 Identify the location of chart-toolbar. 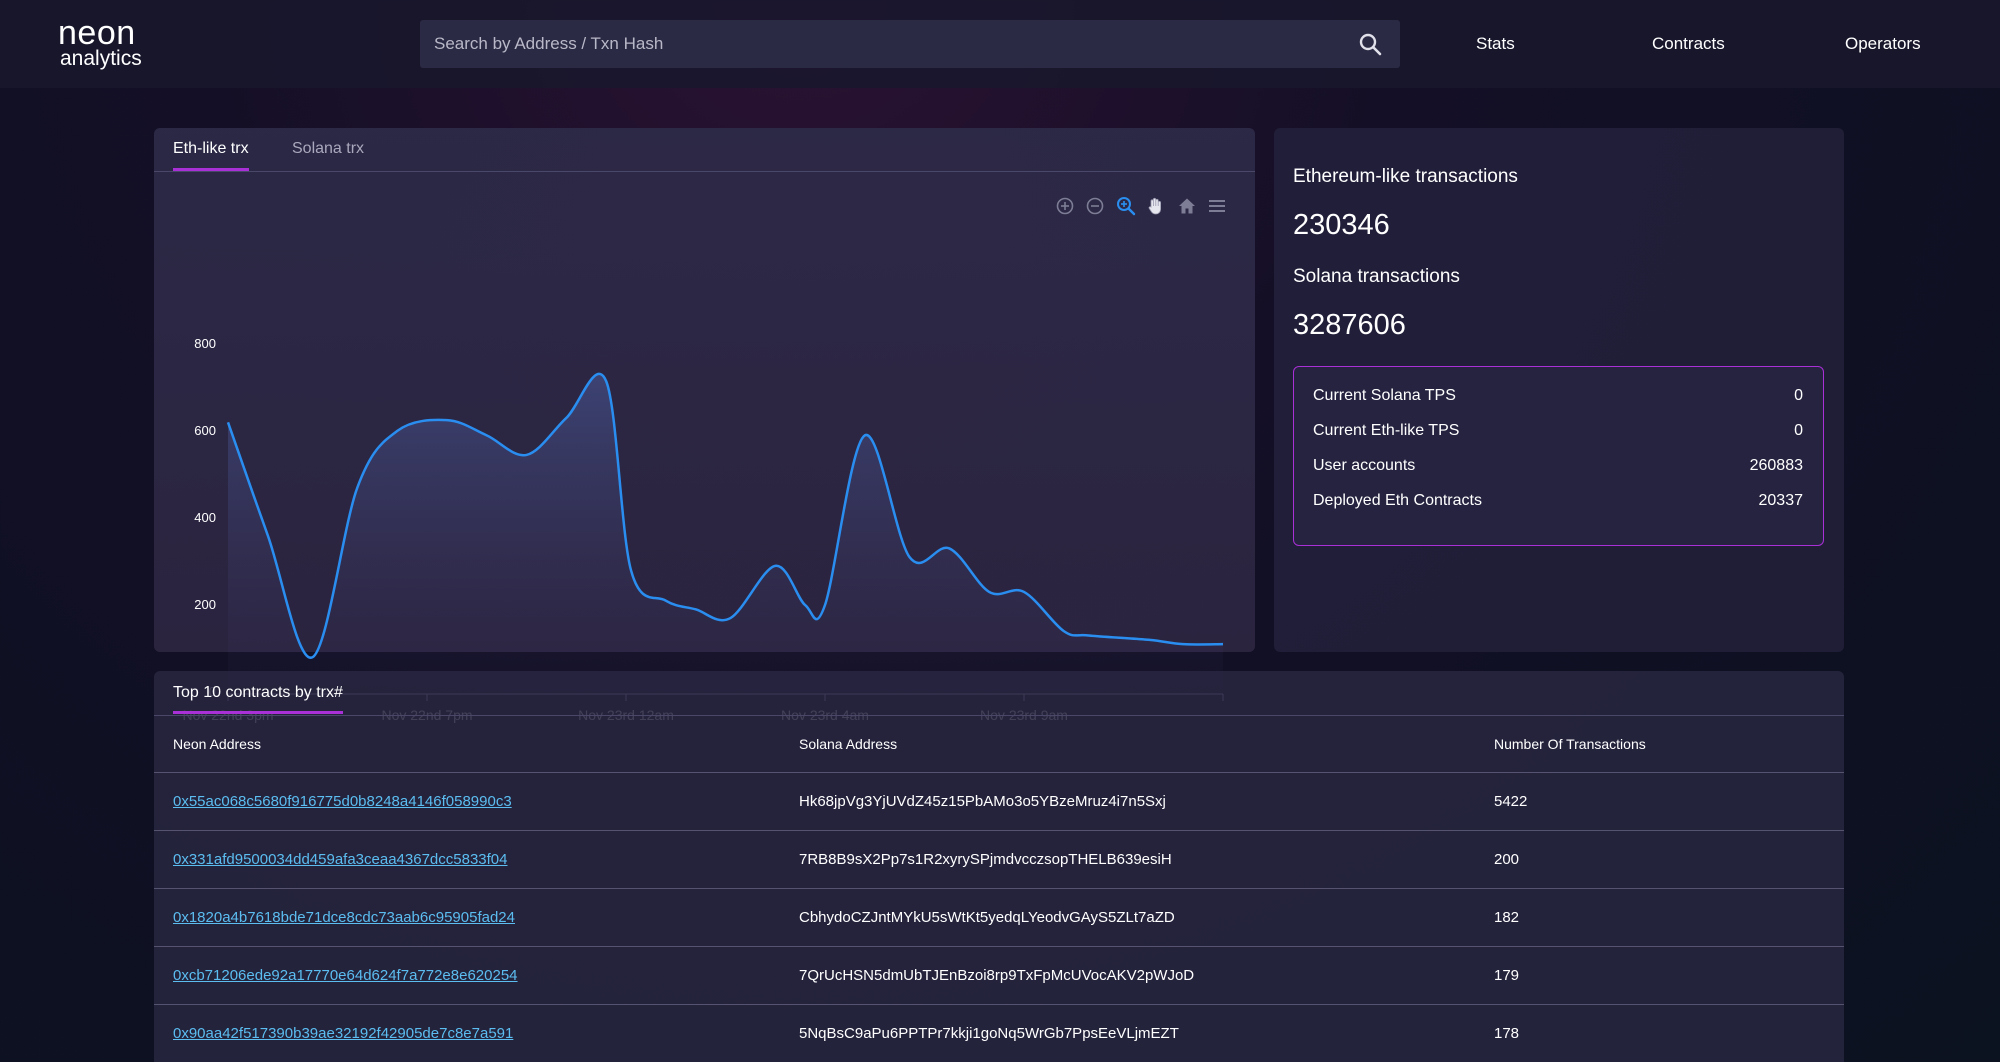
(1138, 206).